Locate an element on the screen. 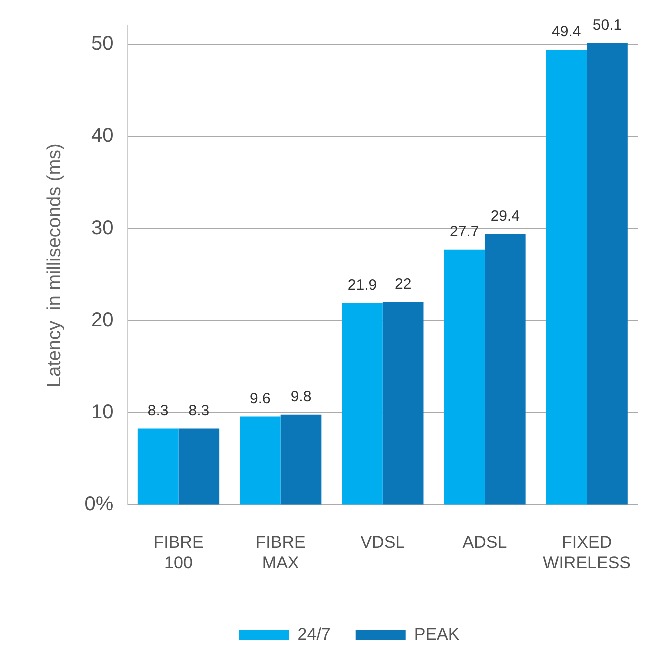  y-tick-label: 20 is located at coordinates (102, 320).